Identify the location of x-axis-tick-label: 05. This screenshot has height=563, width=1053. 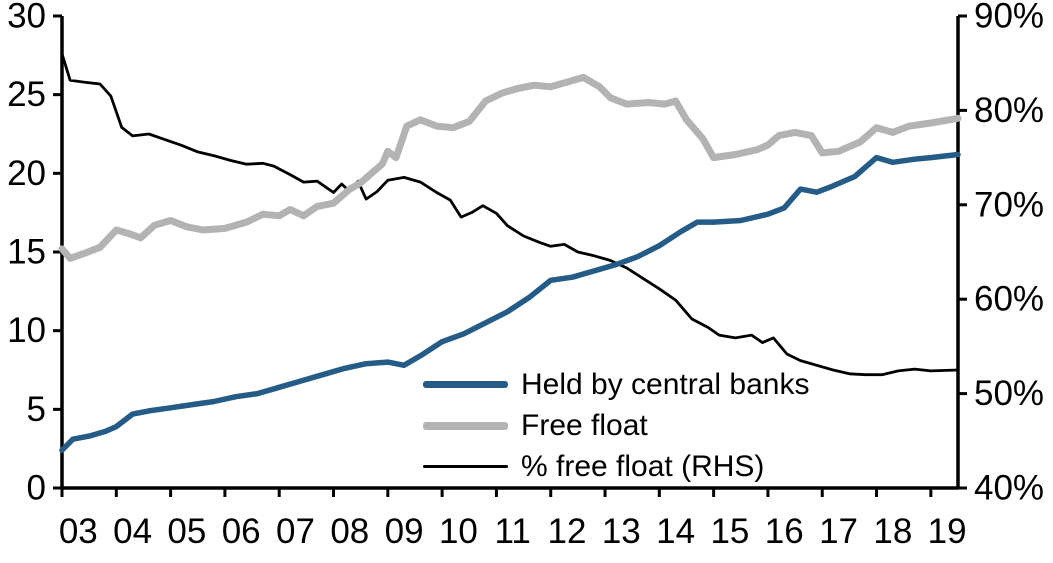
(186, 531).